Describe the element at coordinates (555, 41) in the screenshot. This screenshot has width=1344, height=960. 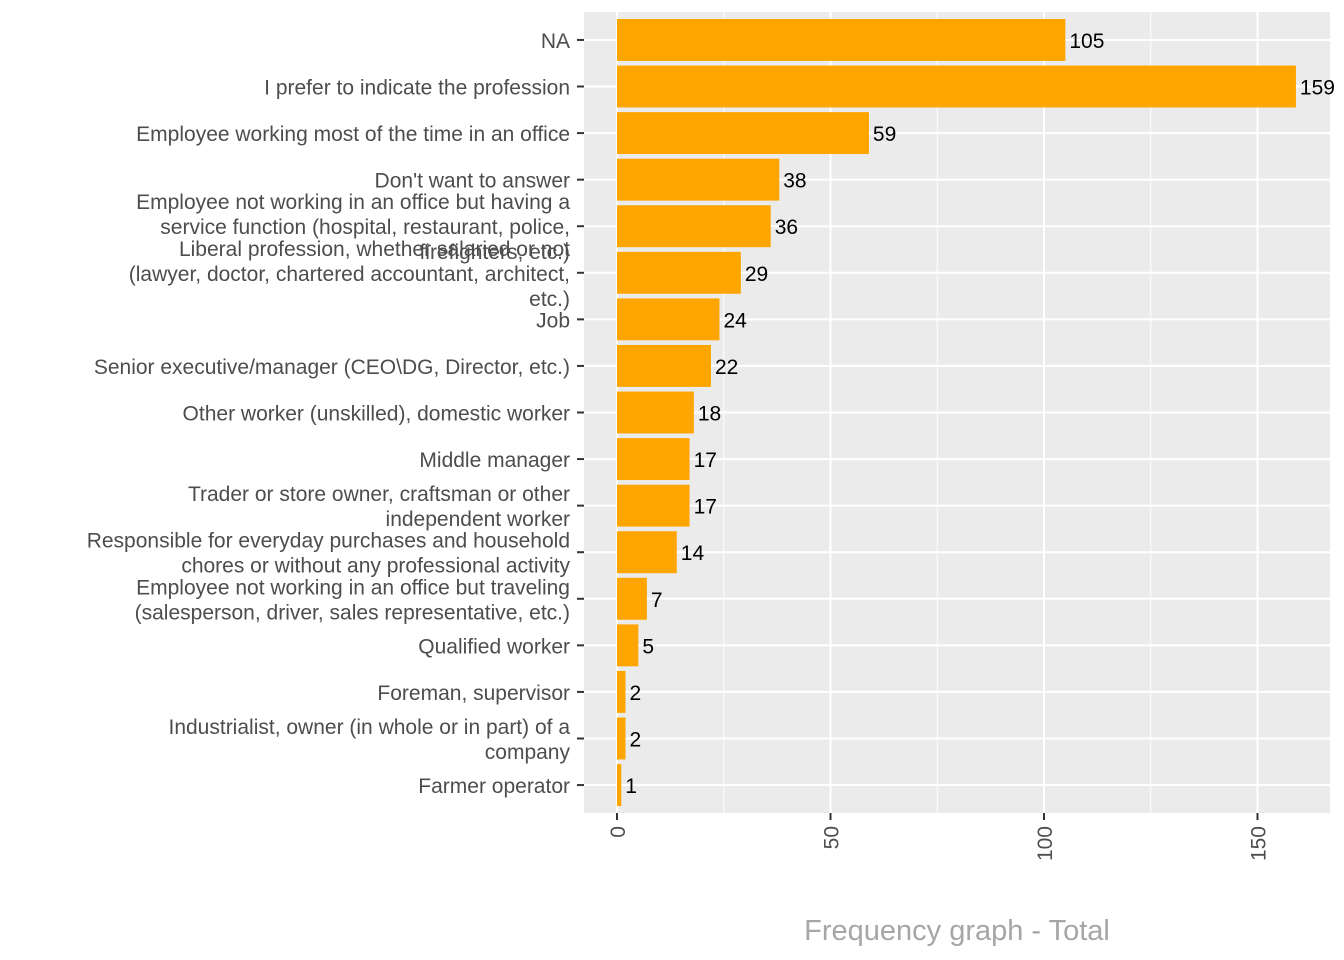
I see `y-tick-label: NA` at that location.